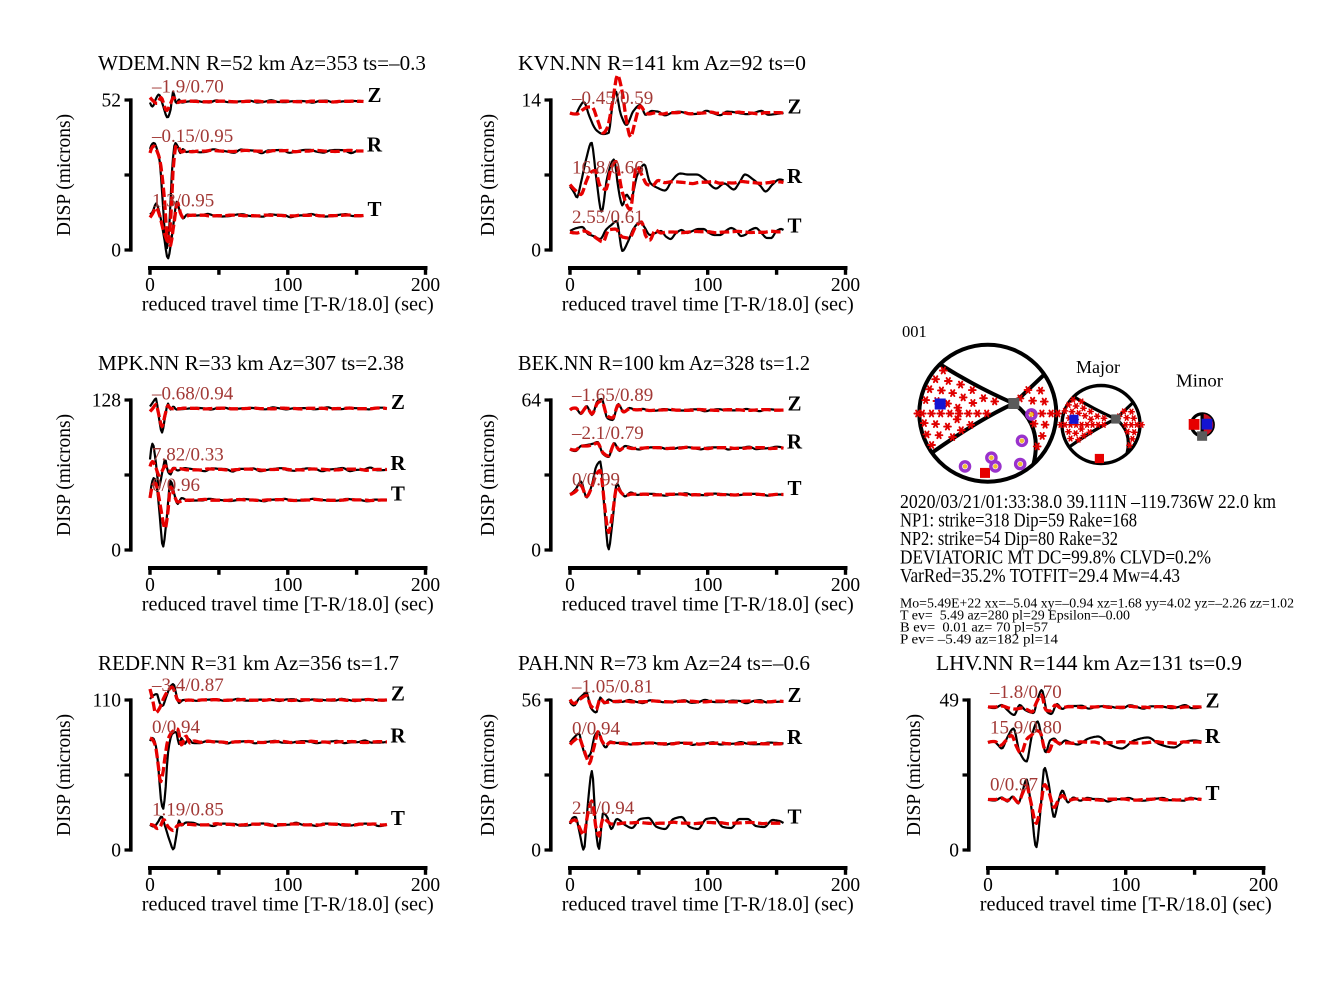 Image resolution: width=1334 pixels, height=1005 pixels. What do you see at coordinates (1018, 521) in the screenshot?
I see `svg-text:NP1: strike=318 Dip=59 Rake=16: NP1: strike=318 Dip=59 Rake=168` at bounding box center [1018, 521].